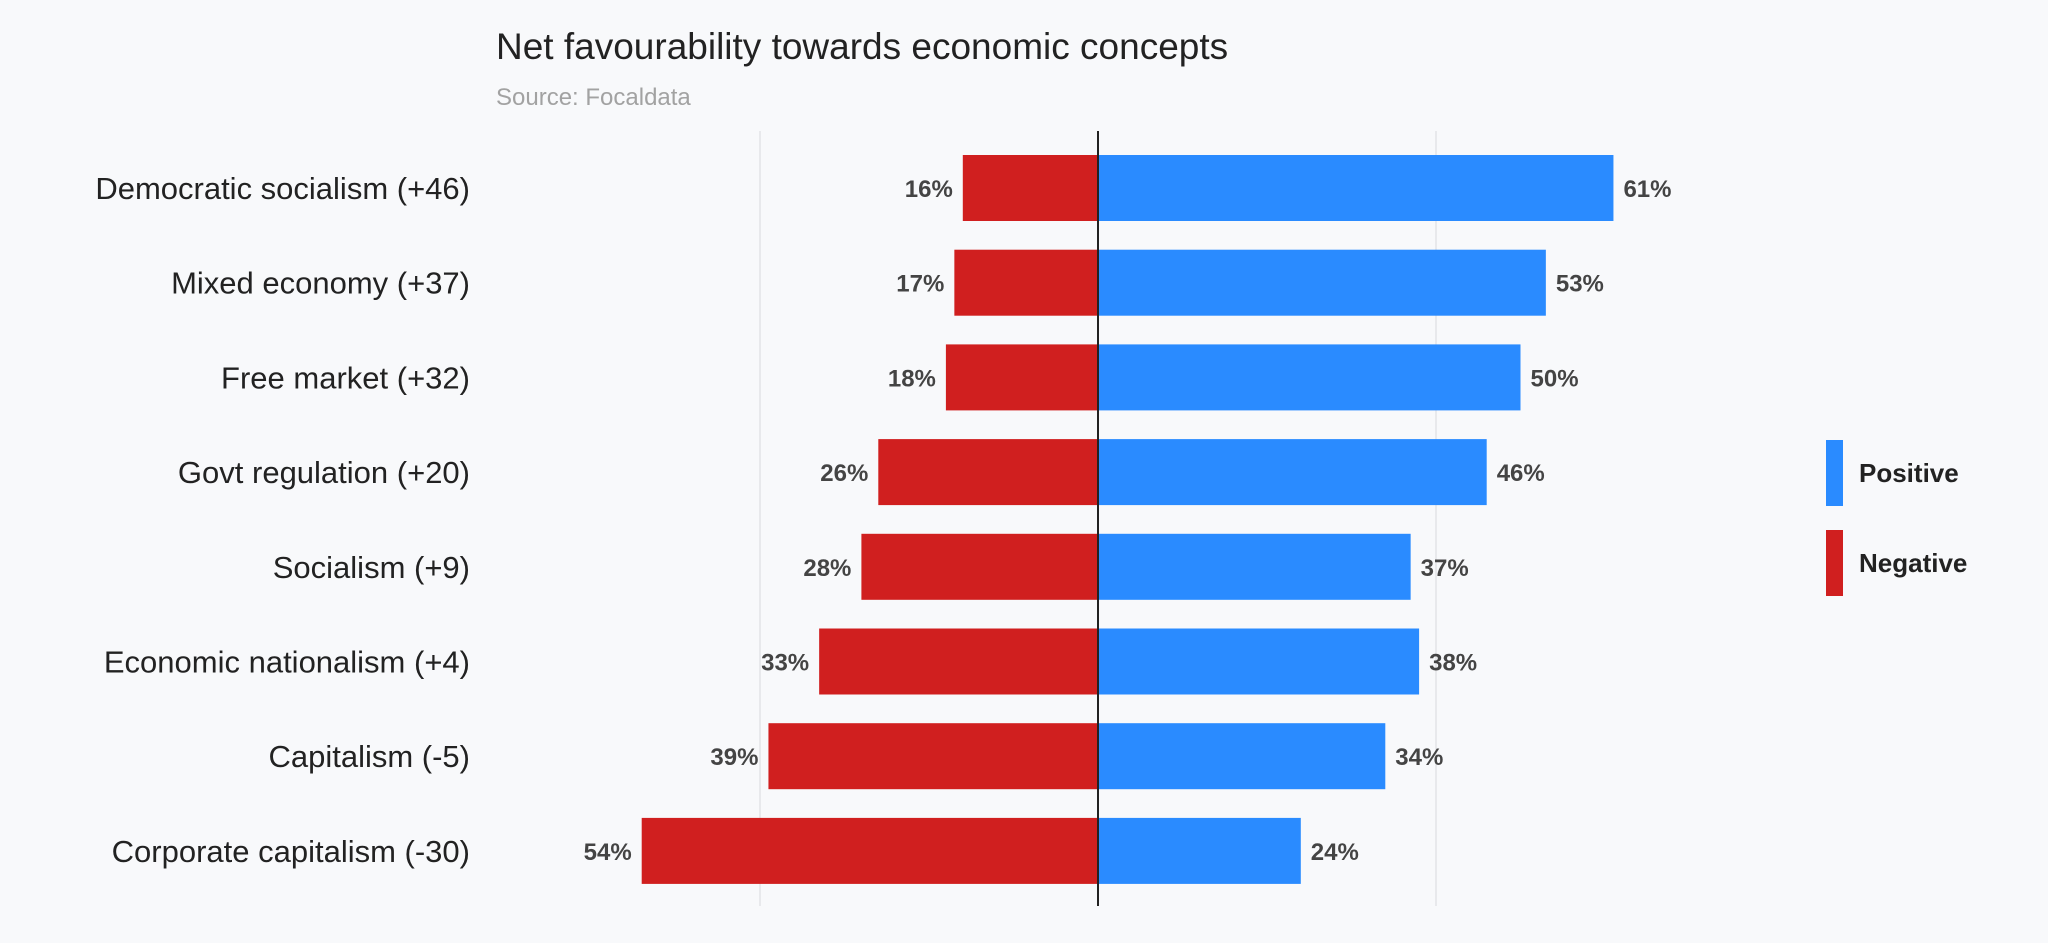  Describe the element at coordinates (1445, 568) in the screenshot. I see `data-label-positive: 37%` at that location.